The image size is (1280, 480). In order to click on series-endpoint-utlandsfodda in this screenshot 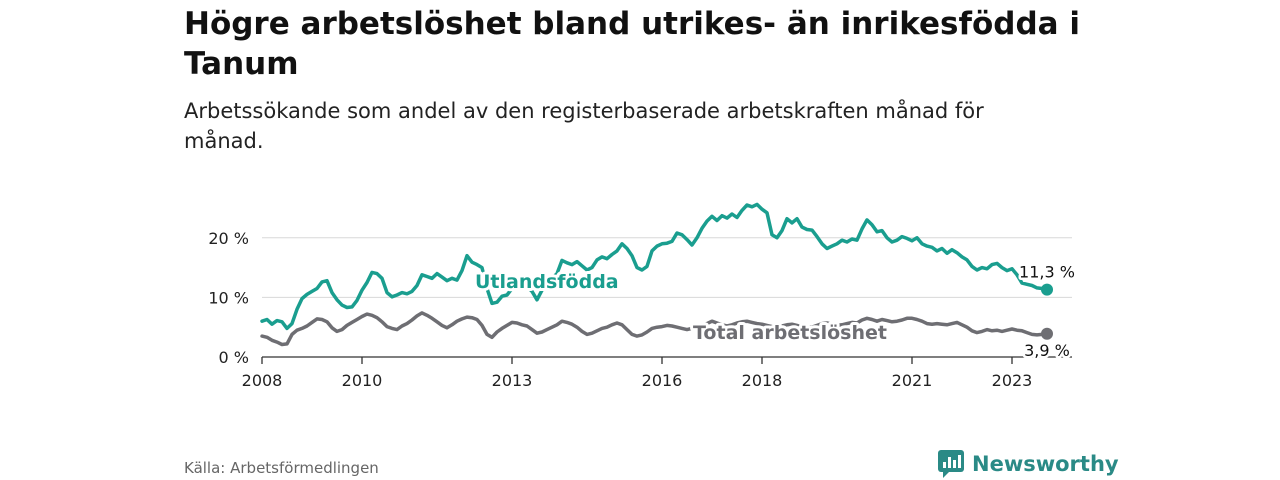, I will do `click(1047, 289)`.